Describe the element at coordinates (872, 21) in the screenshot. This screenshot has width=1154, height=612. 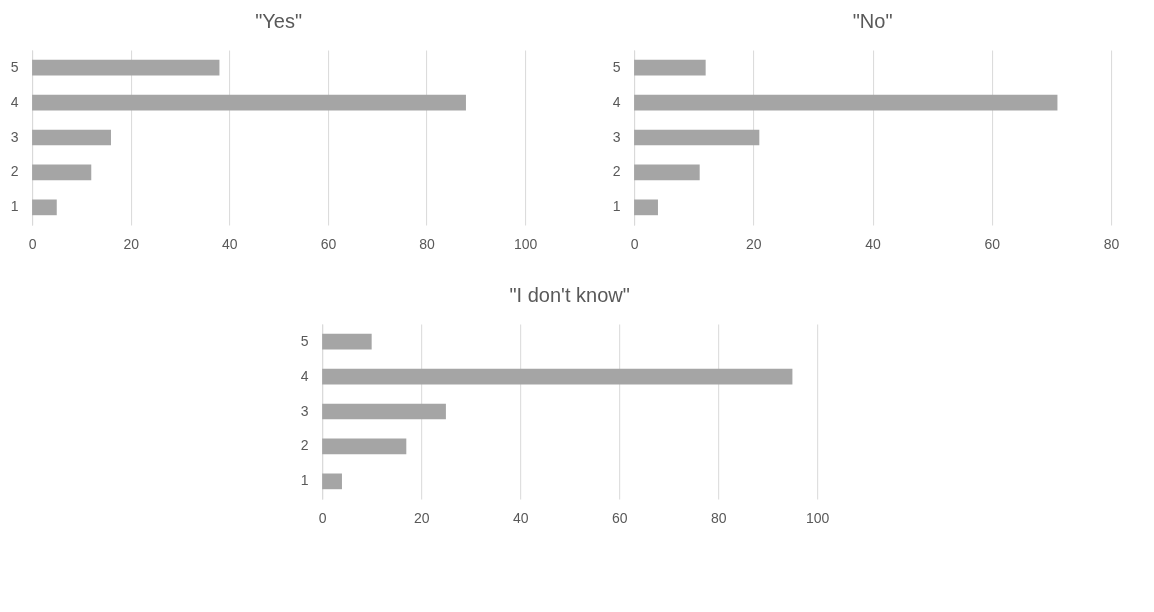
I see `chart-title: "No"` at that location.